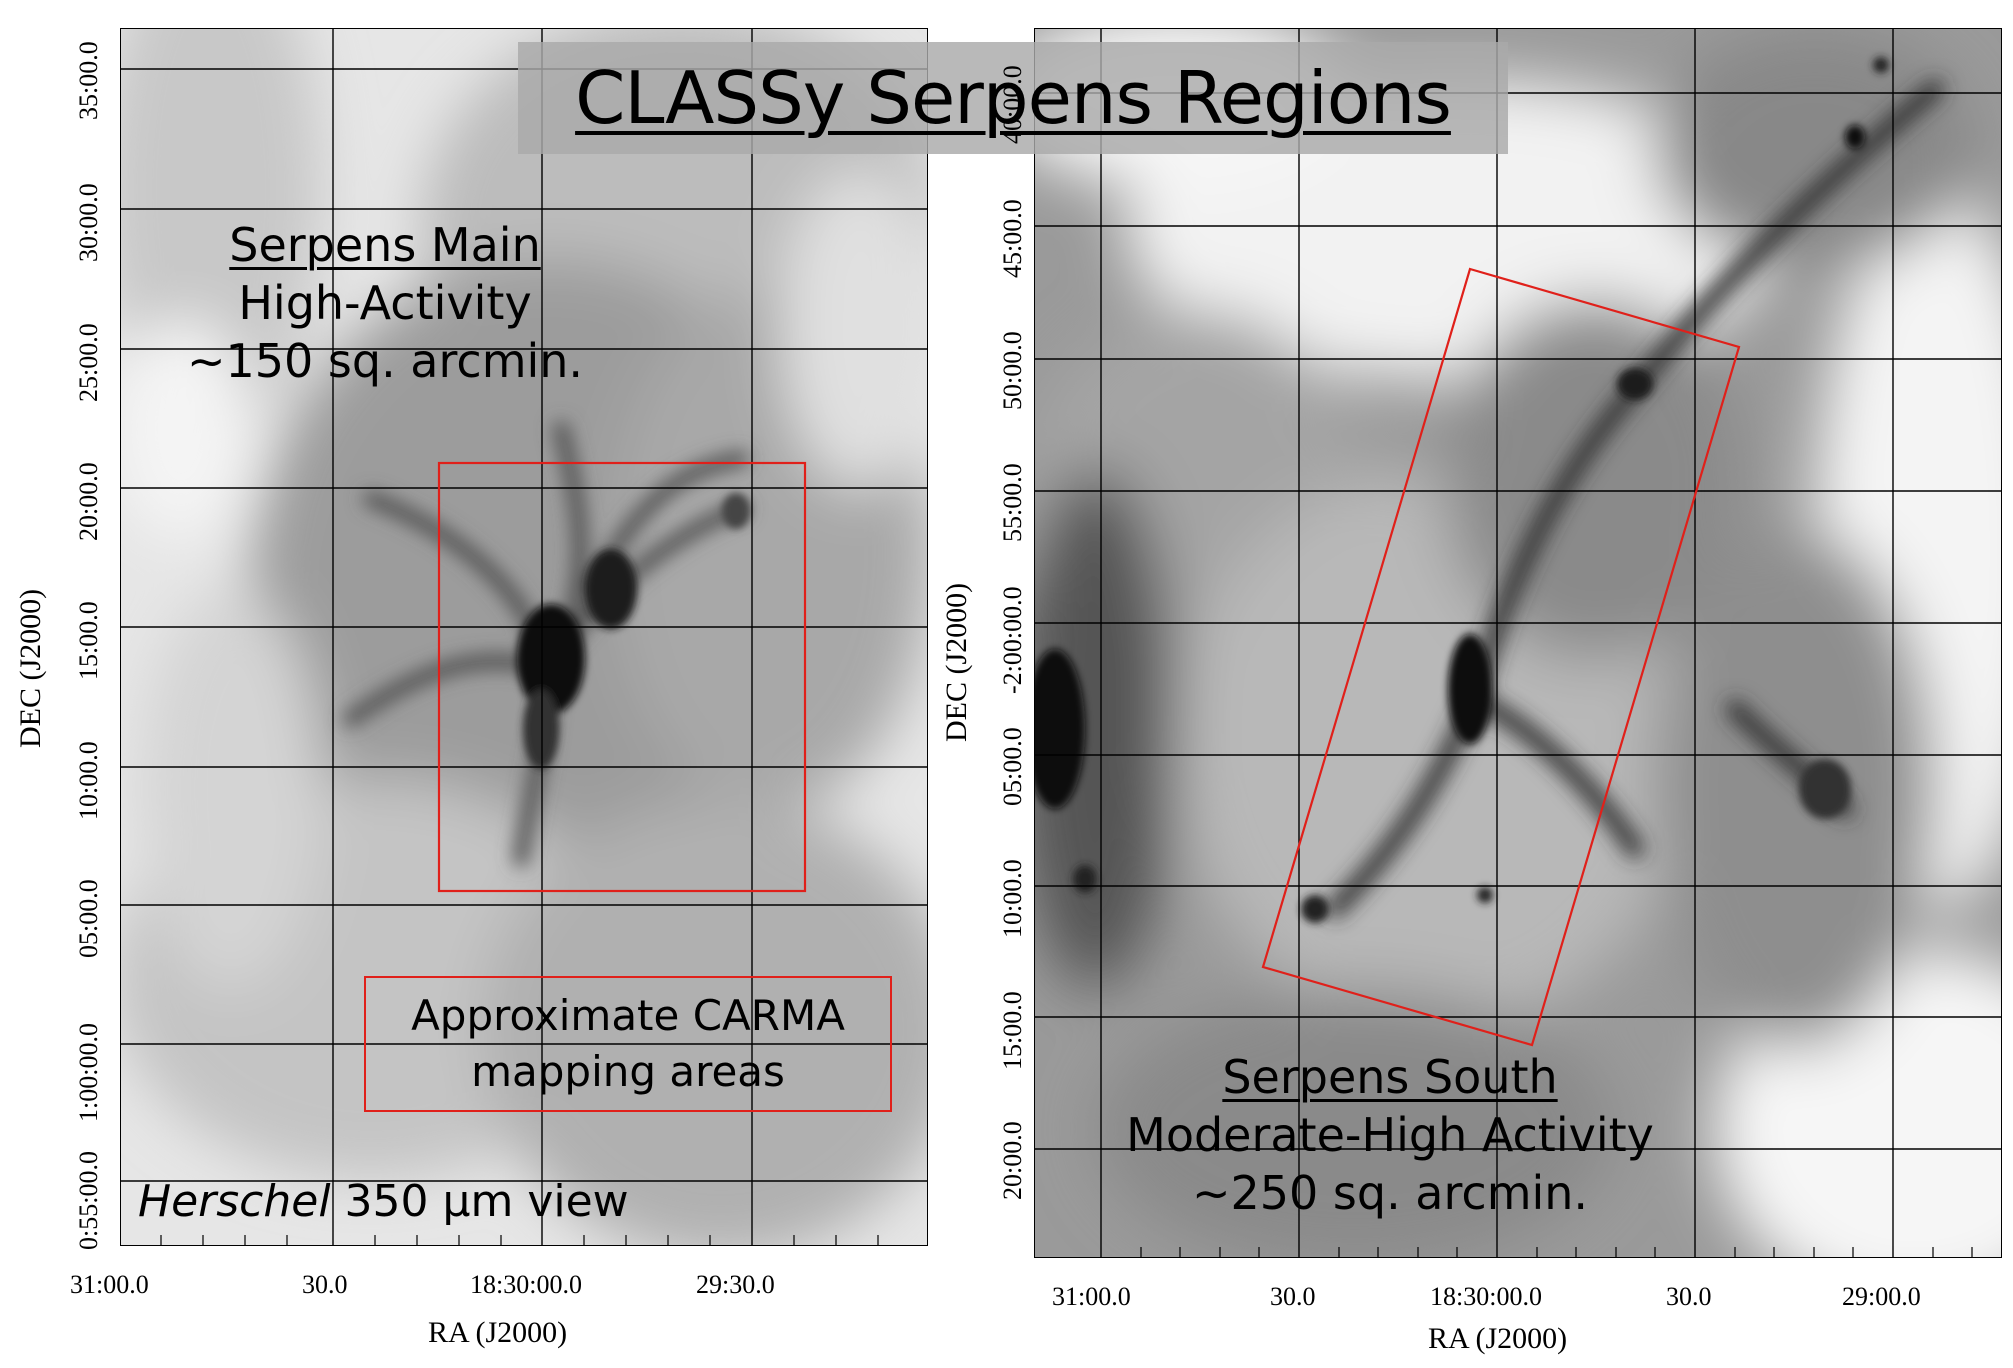 Image resolution: width=2013 pixels, height=1368 pixels. What do you see at coordinates (1012, 766) in the screenshot?
I see `right-y-tick: 05:00.0` at bounding box center [1012, 766].